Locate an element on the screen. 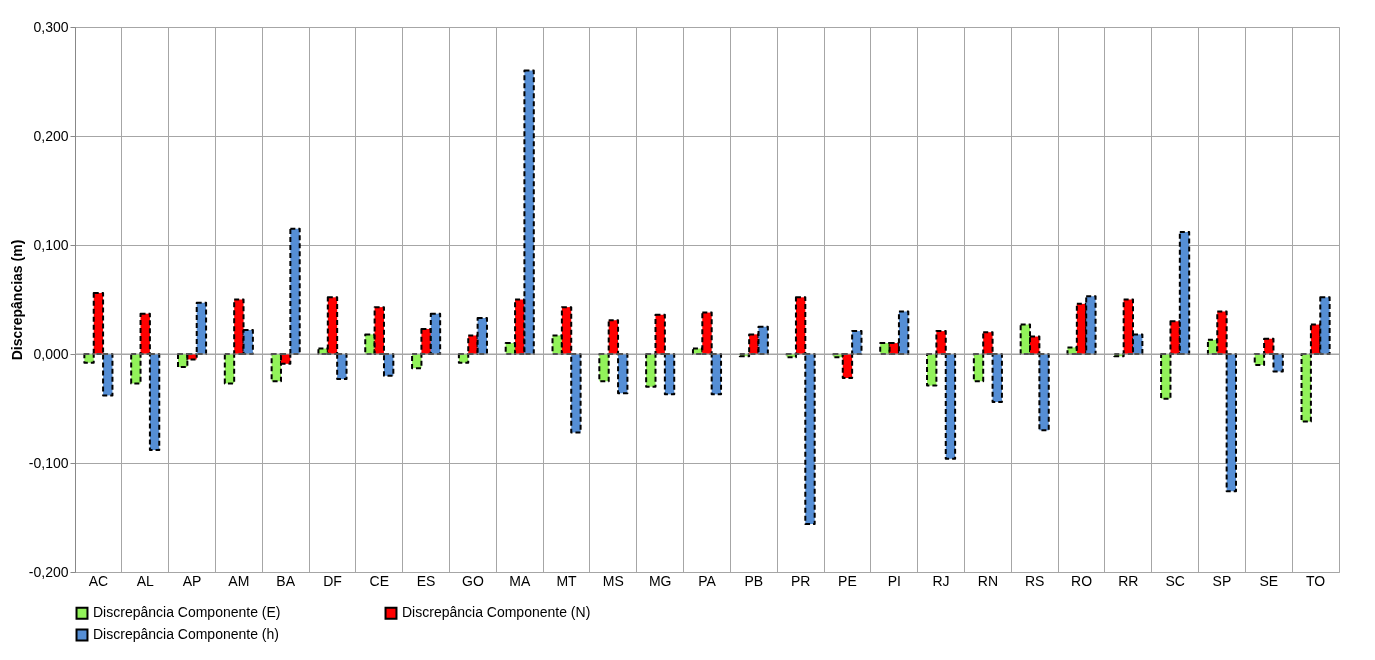 This screenshot has width=1375, height=660. x-tick-label: RJ is located at coordinates (941, 580).